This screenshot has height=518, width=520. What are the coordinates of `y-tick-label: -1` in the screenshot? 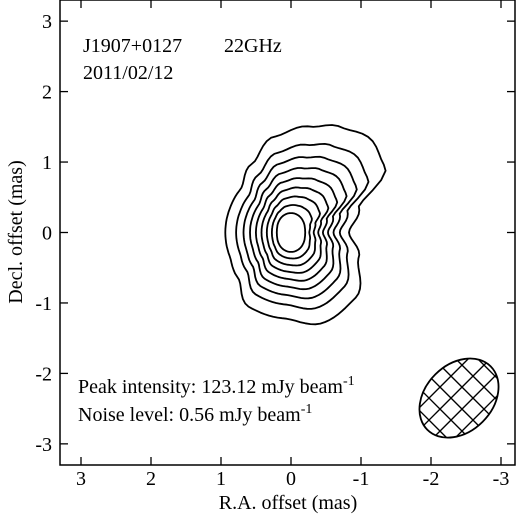 It's located at (43, 304).